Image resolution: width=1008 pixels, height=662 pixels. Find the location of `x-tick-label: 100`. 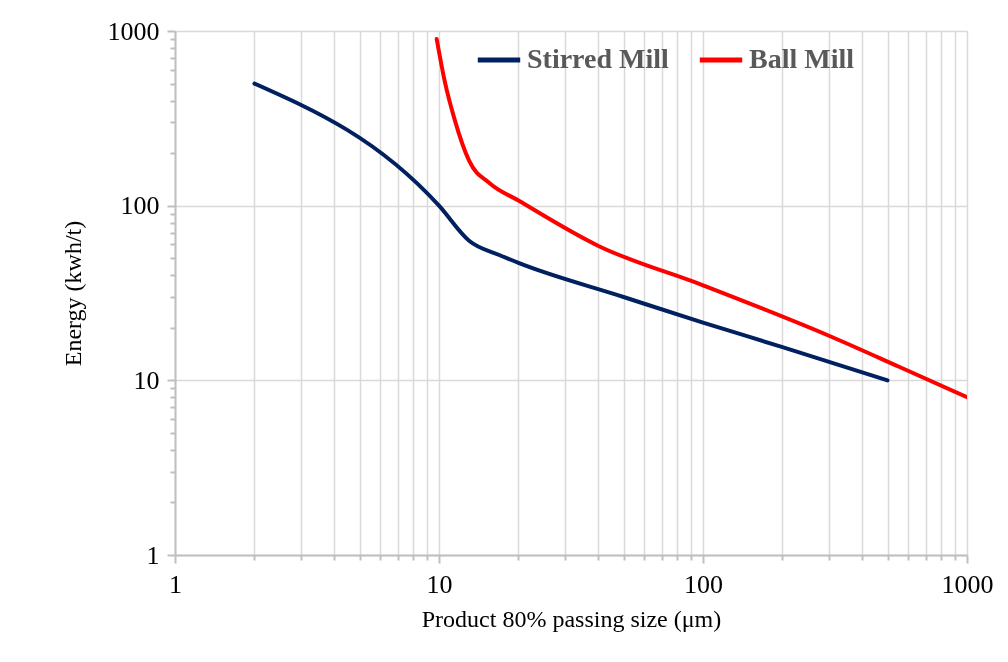

x-tick-label: 100 is located at coordinates (703, 584).